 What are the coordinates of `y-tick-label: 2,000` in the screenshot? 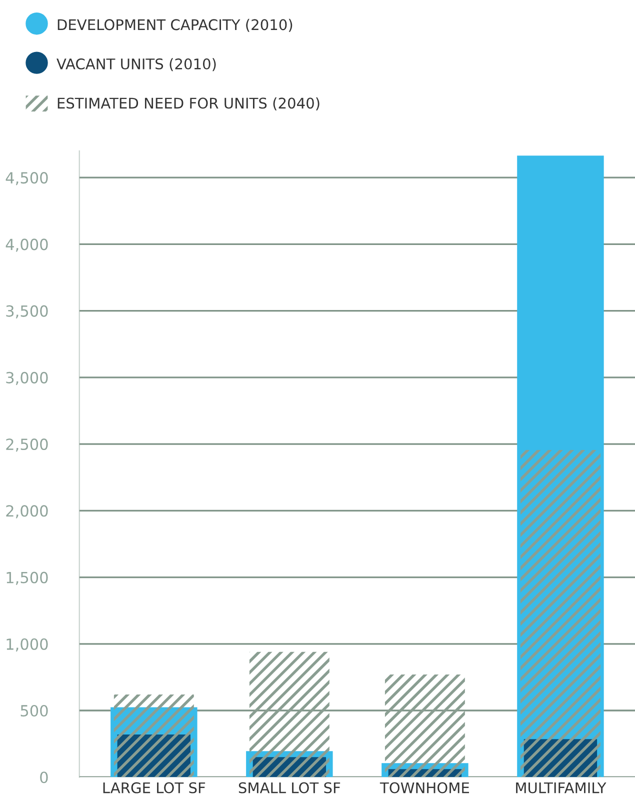 It's located at (27, 511).